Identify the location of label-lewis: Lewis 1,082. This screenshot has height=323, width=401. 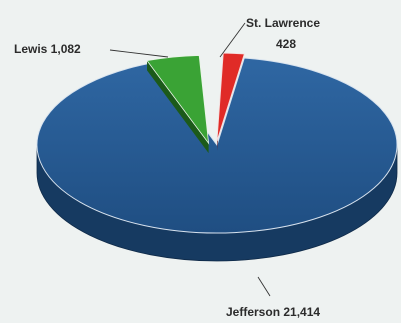
(47, 49).